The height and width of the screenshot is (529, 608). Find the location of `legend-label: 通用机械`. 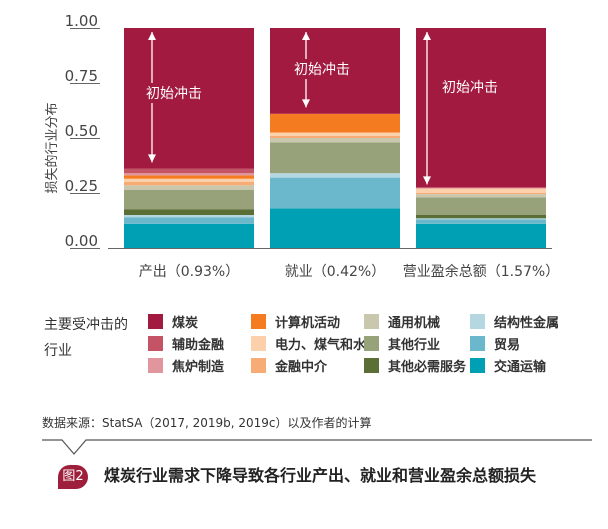

legend-label: 通用机械 is located at coordinates (414, 323).